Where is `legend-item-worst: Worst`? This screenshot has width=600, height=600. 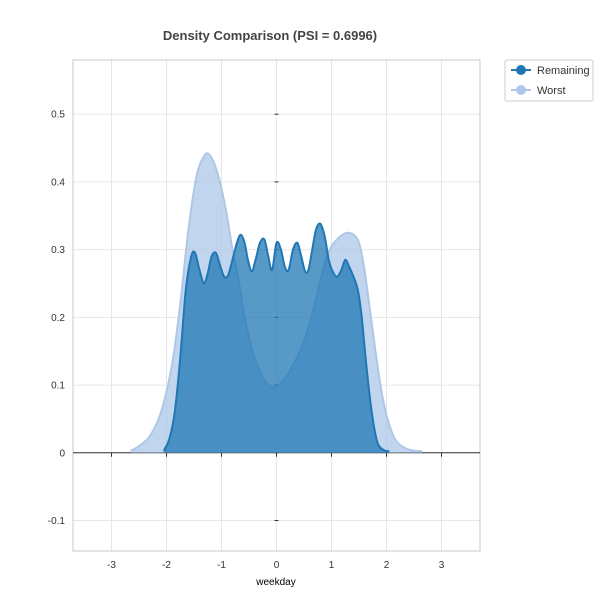
legend-item-worst: Worst is located at coordinates (538, 91).